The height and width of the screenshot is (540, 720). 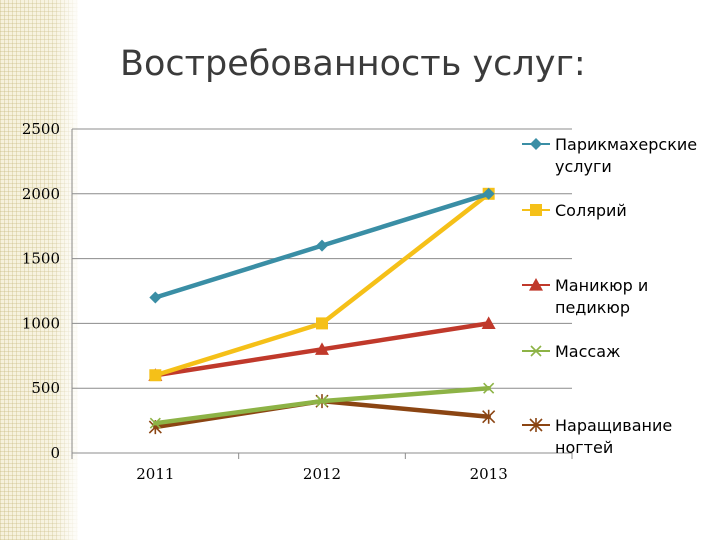 What do you see at coordinates (322, 474) in the screenshot?
I see `x-tick-label-2012: 2012` at bounding box center [322, 474].